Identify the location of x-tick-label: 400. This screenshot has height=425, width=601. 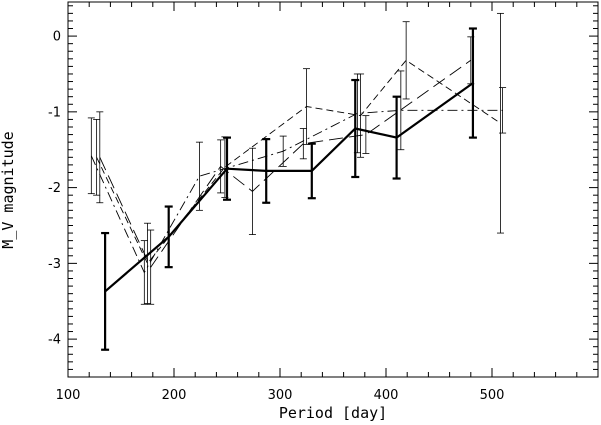
(386, 395).